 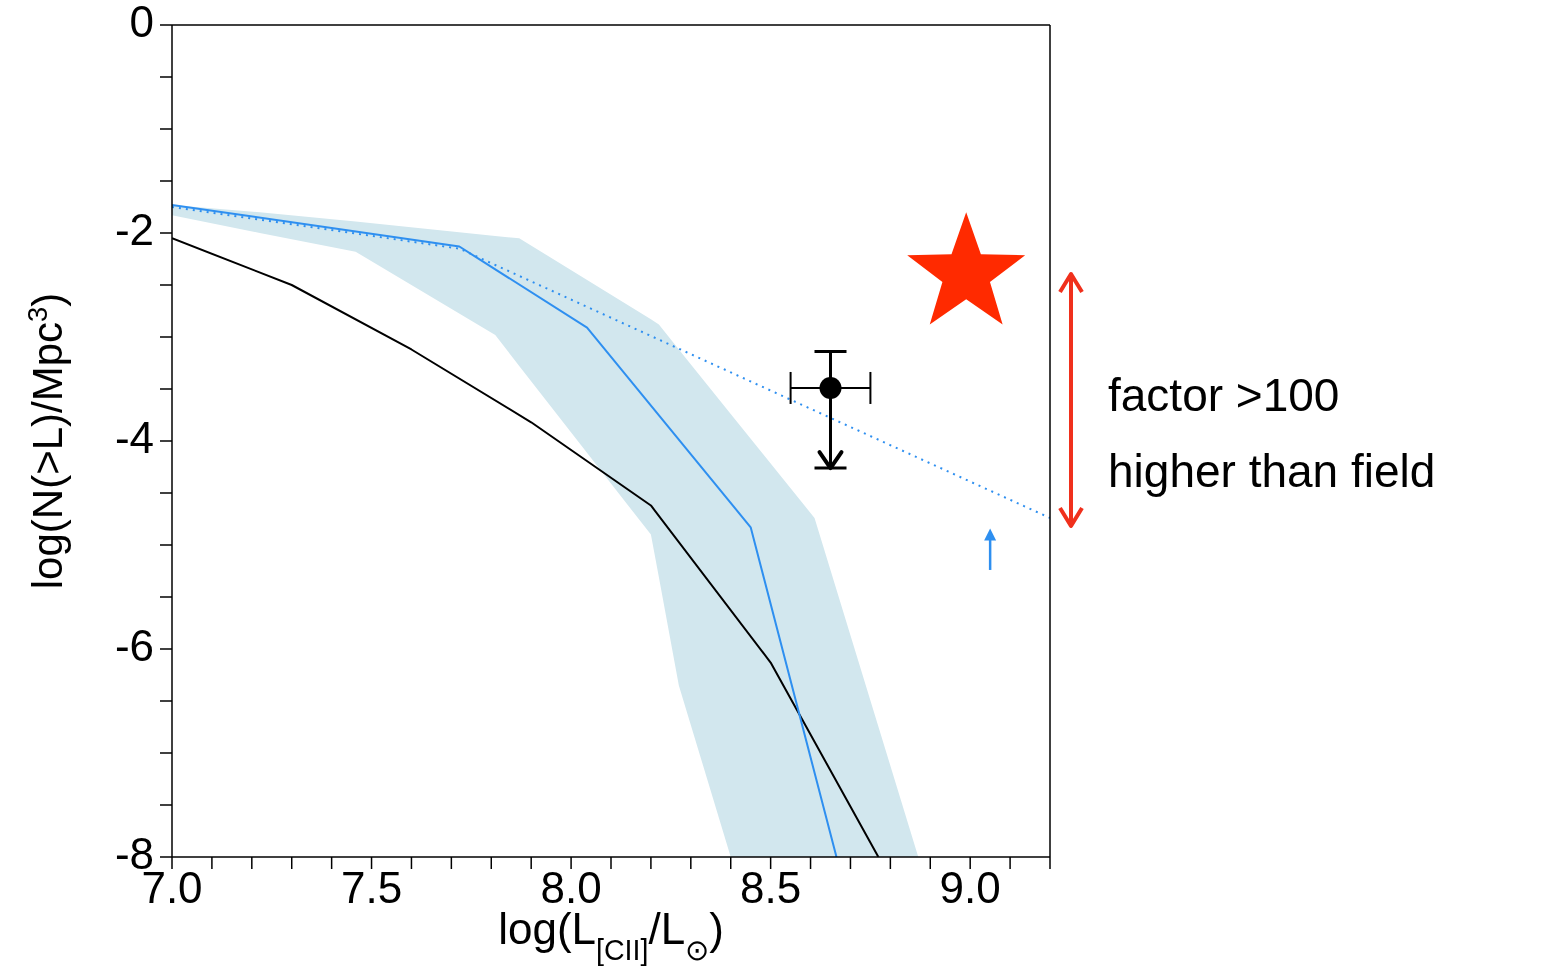 I want to click on y-tick-label: -2, so click(x=134, y=229).